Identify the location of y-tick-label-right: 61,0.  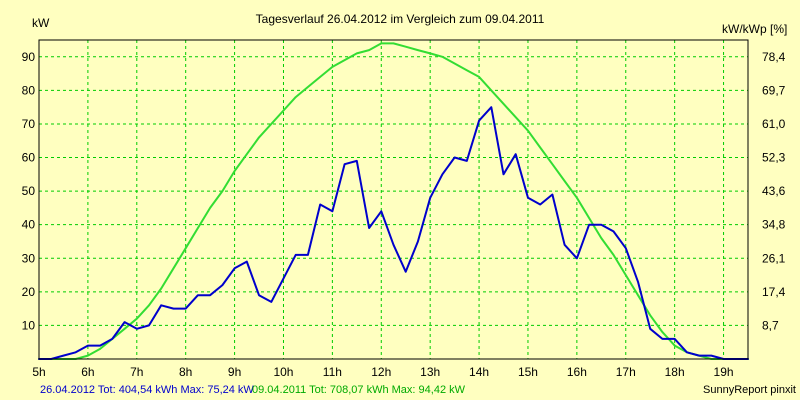
(774, 124).